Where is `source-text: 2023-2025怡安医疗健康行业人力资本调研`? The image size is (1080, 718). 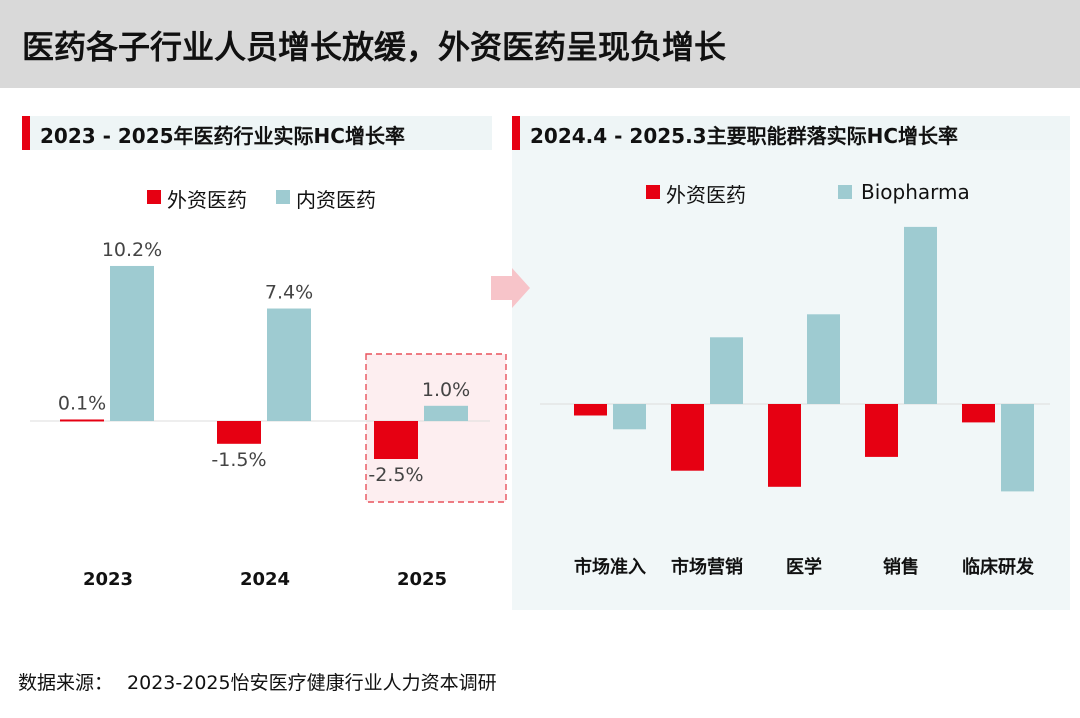
source-text: 2023-2025怡安医疗健康行业人力资本调研 is located at coordinates (312, 683).